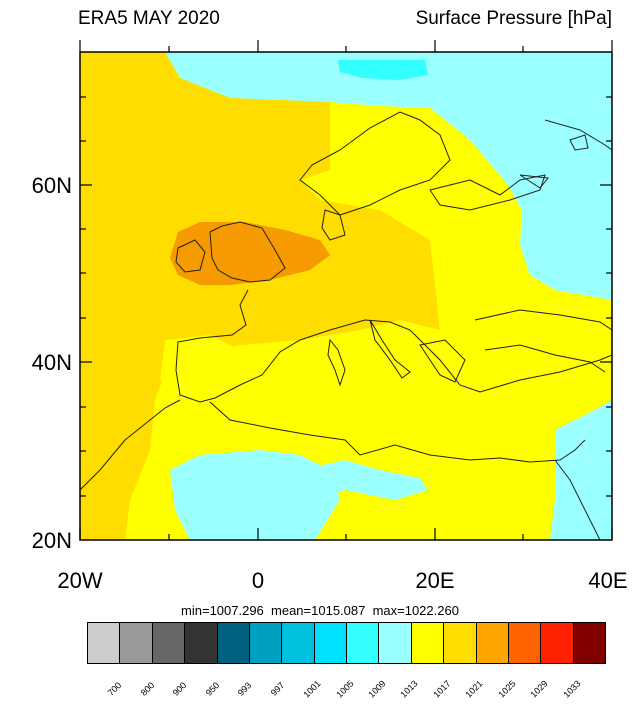  What do you see at coordinates (147, 689) in the screenshot?
I see `colorbar-tick-label: 800` at bounding box center [147, 689].